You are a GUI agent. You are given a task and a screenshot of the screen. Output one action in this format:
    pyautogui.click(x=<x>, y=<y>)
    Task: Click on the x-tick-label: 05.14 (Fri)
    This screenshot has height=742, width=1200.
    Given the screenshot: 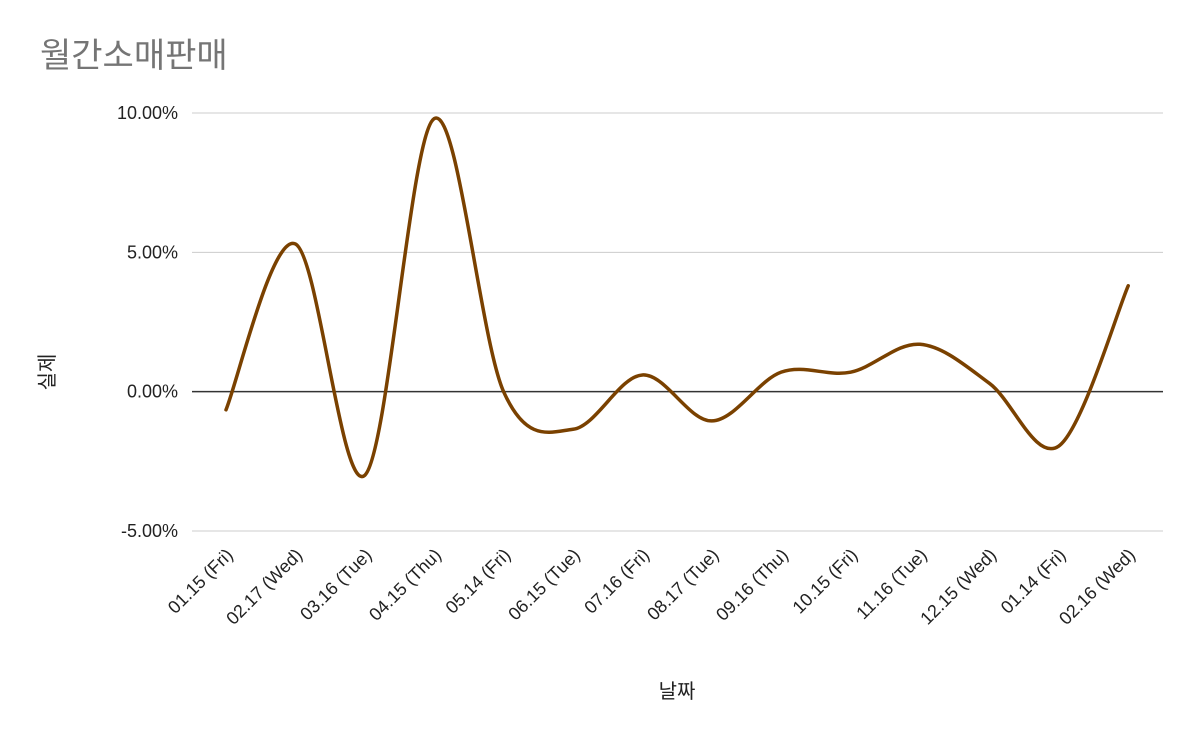 What is the action you would take?
    pyautogui.click(x=478, y=581)
    